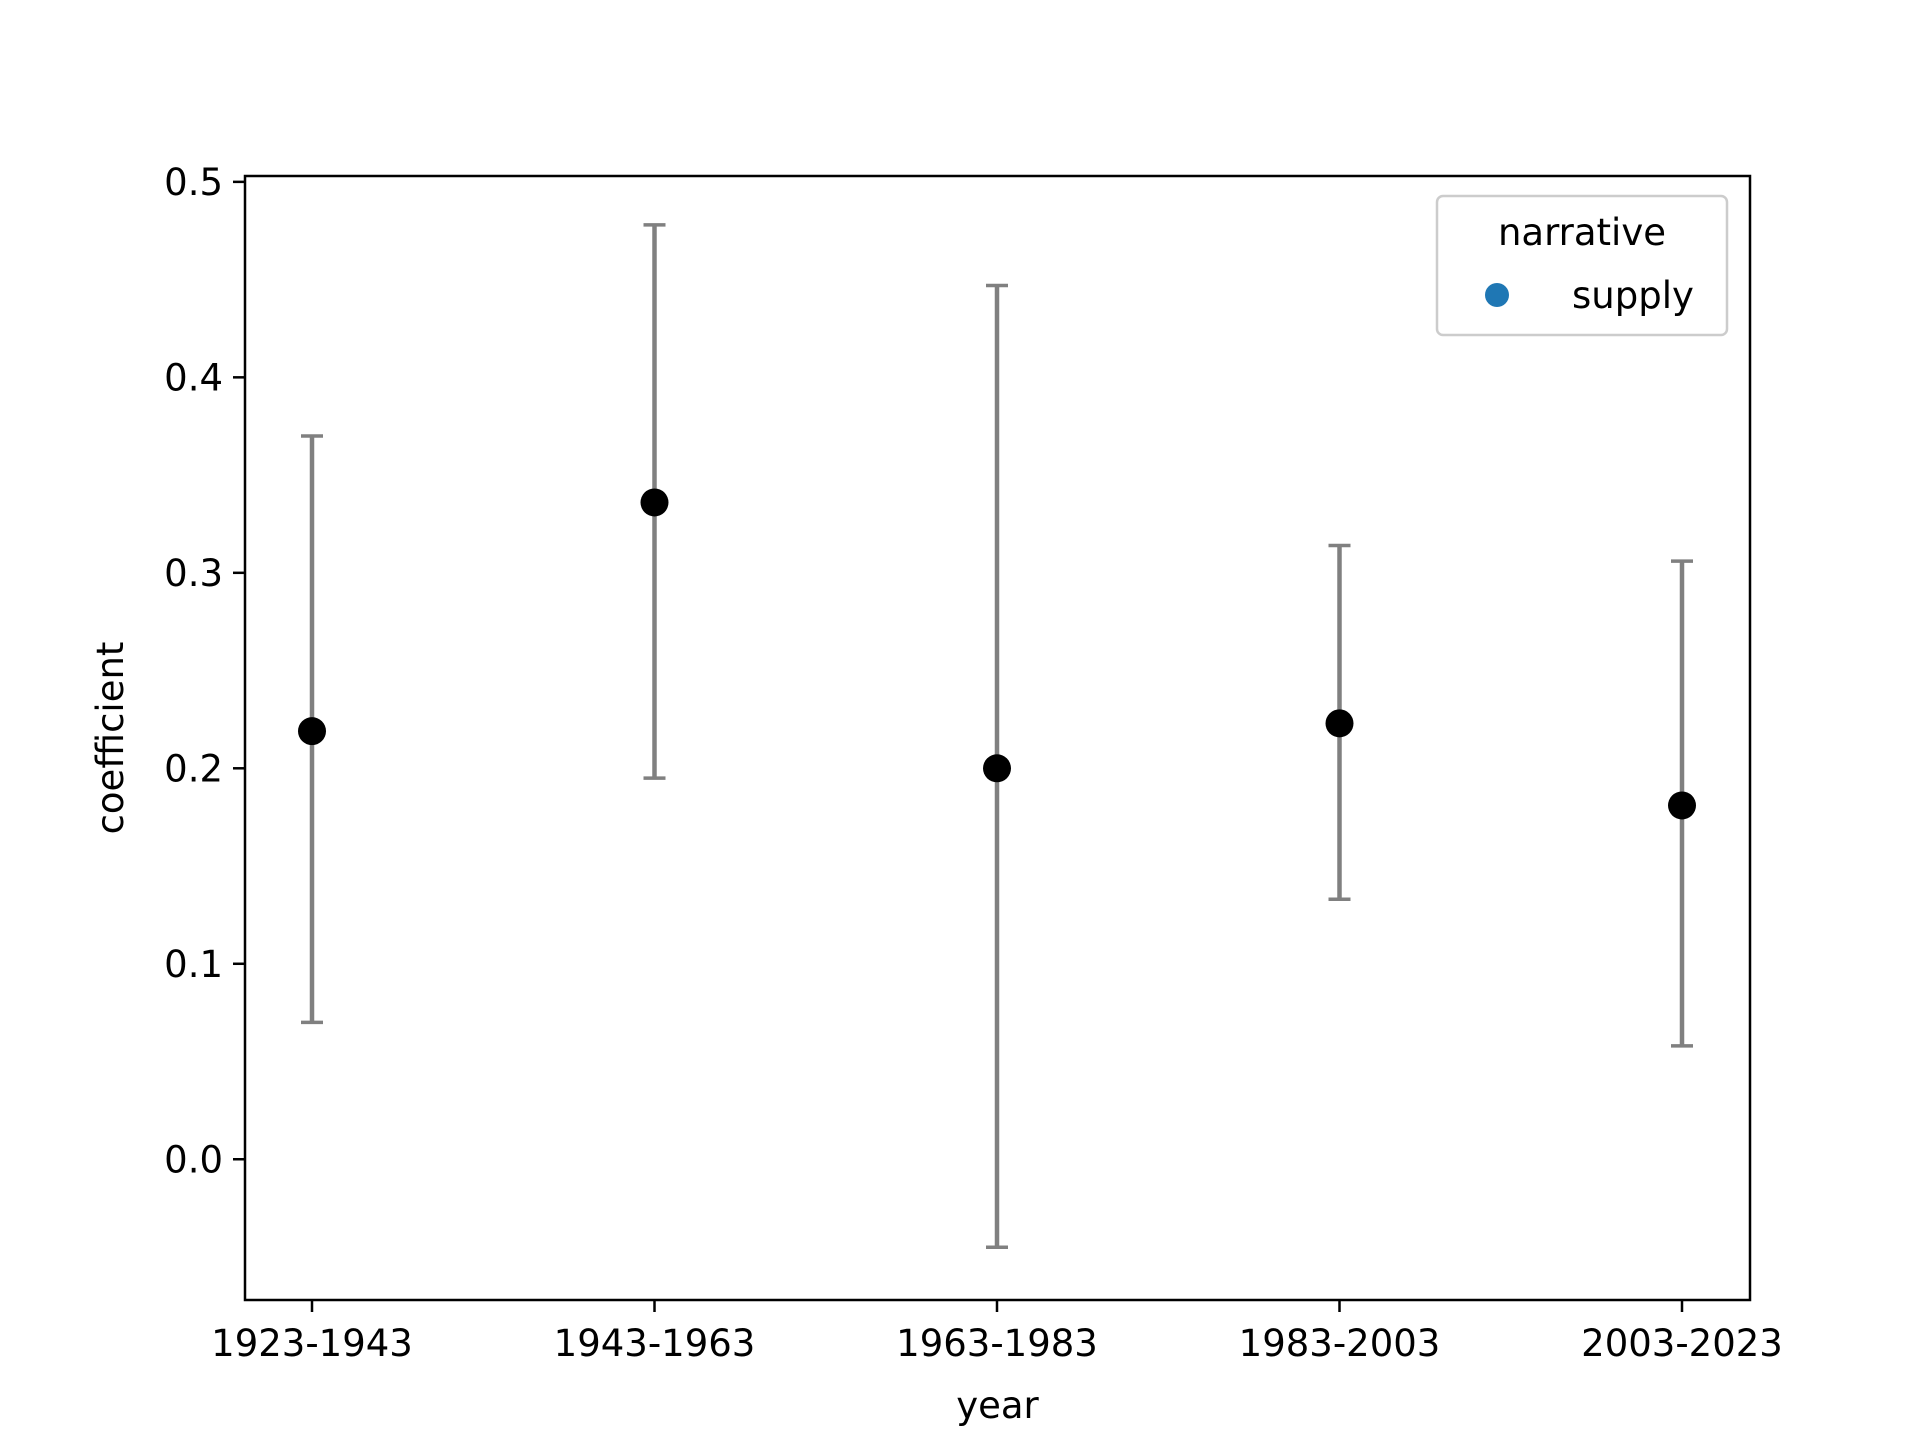 The width and height of the screenshot is (1920, 1440). What do you see at coordinates (1340, 1343) in the screenshot?
I see `x-tick-label-1983-2003: 1983-2003` at bounding box center [1340, 1343].